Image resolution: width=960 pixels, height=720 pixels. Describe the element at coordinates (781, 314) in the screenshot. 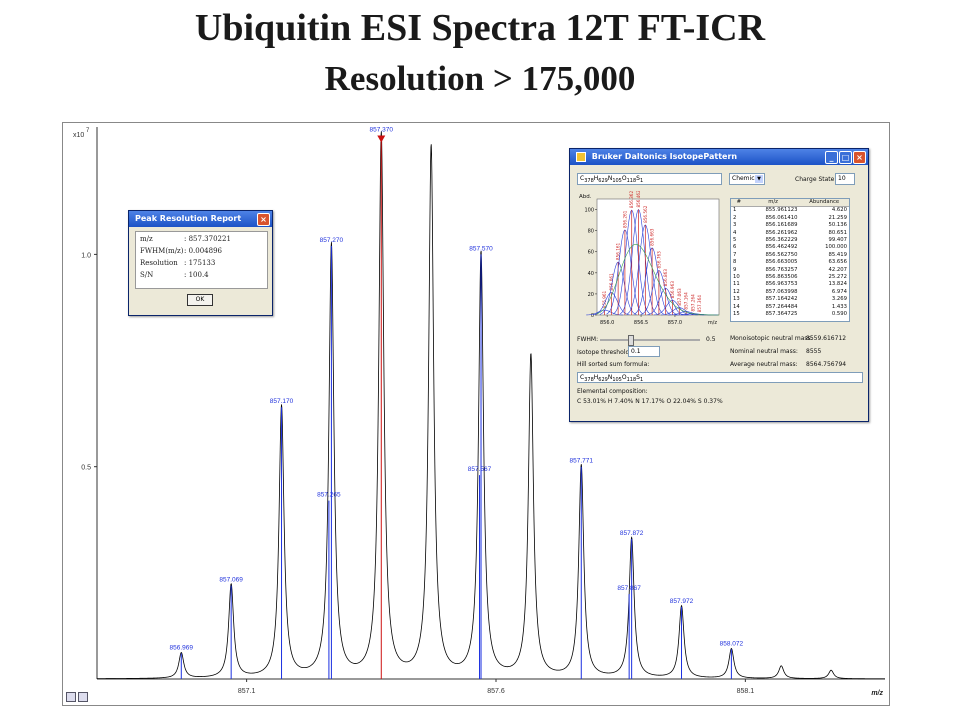

I see `table-cell: 857.364725` at that location.